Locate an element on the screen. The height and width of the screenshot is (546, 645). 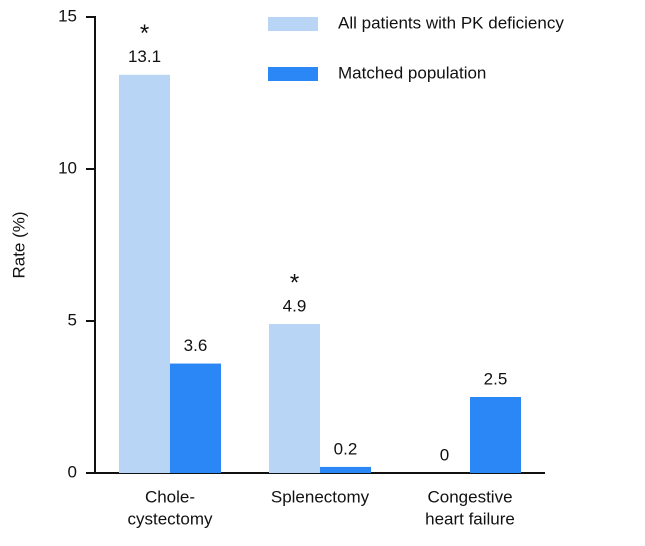
y-tick-label: 15 is located at coordinates (67, 15).